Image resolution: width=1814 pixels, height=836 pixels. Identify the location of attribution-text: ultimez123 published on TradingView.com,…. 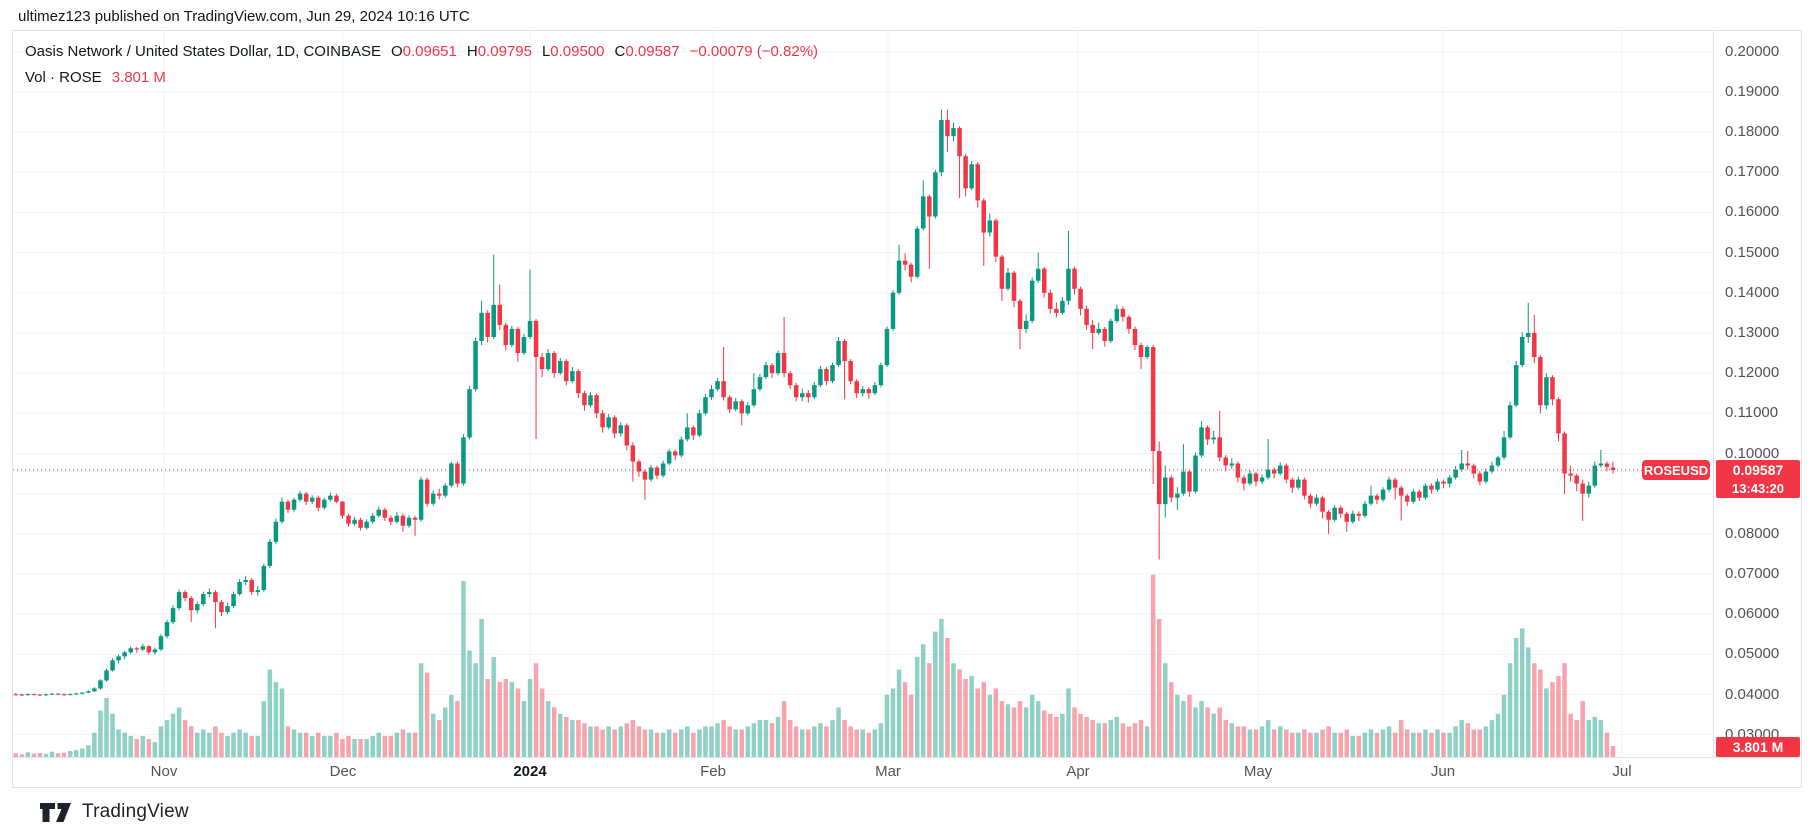
(244, 16).